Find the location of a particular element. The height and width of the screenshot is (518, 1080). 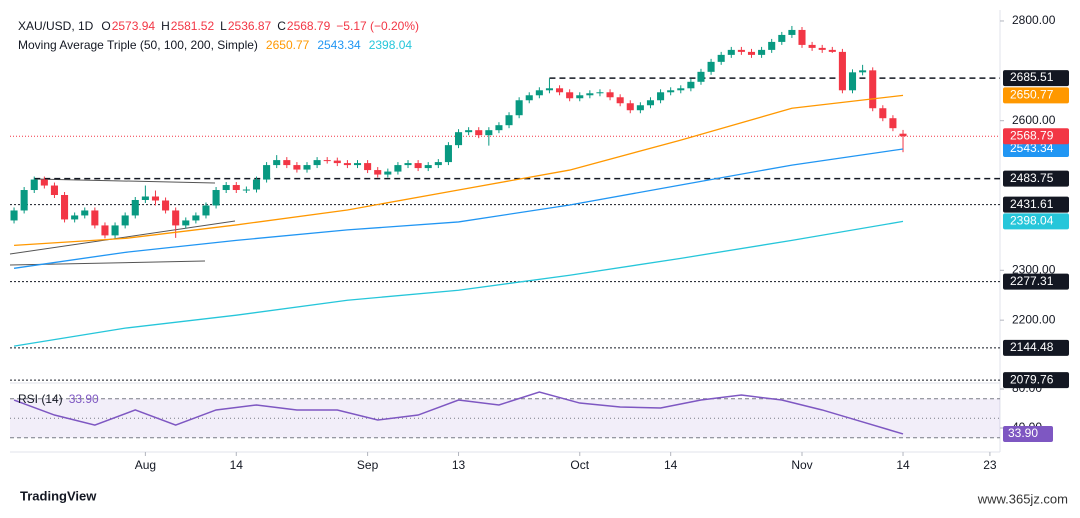

rsi-value: 33.90 is located at coordinates (84, 399).